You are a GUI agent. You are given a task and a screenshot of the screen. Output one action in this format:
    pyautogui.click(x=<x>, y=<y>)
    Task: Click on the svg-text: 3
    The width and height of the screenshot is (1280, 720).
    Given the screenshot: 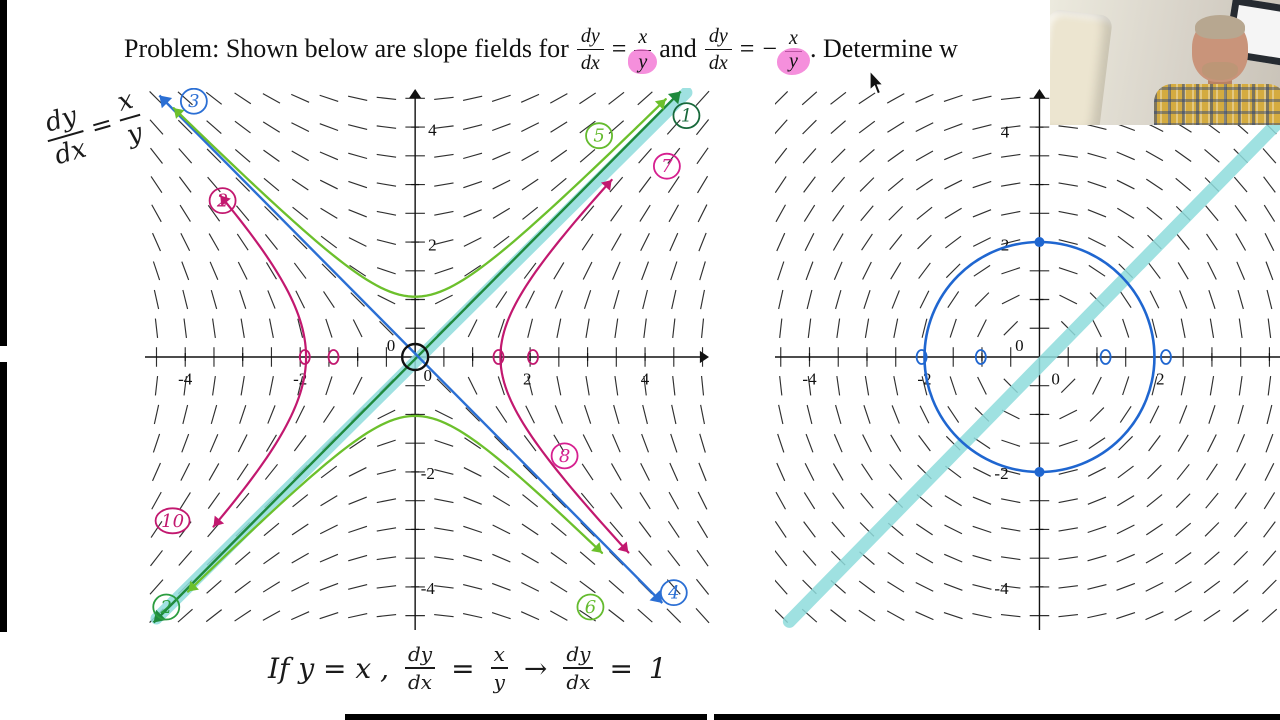 What is the action you would take?
    pyautogui.click(x=193, y=101)
    